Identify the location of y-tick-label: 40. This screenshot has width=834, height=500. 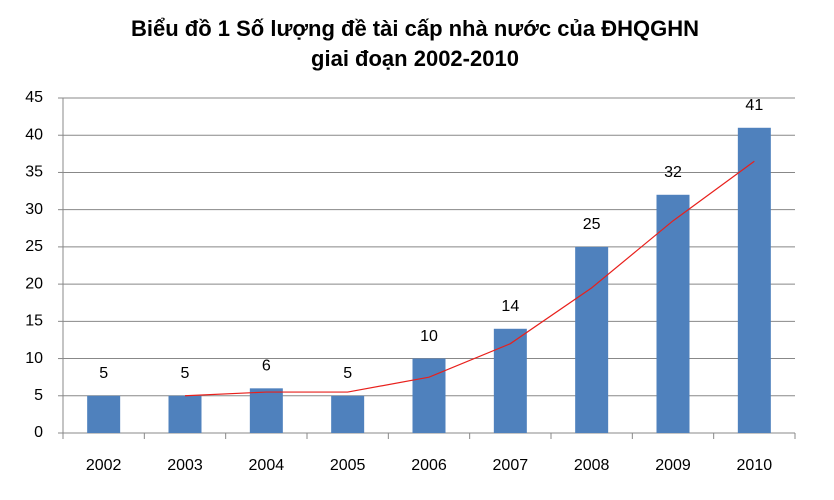
(34, 134).